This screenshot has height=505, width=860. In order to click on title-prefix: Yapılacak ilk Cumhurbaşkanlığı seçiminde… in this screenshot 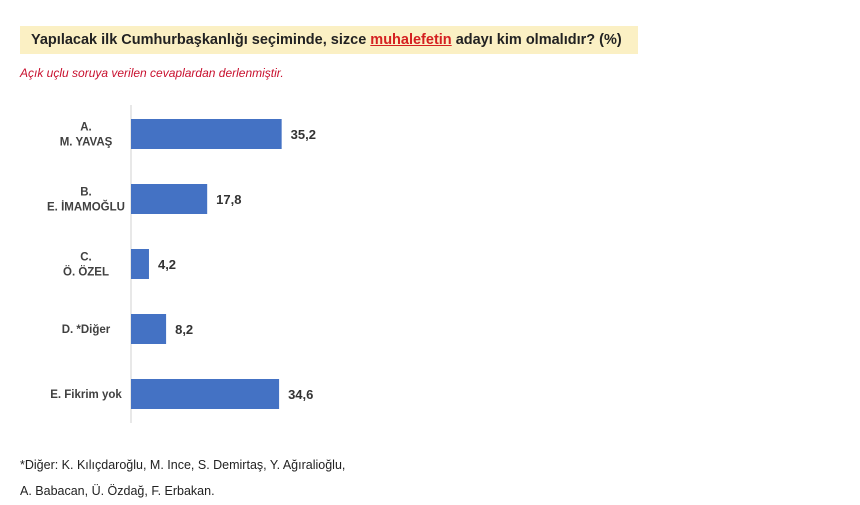, I will do `click(201, 40)`.